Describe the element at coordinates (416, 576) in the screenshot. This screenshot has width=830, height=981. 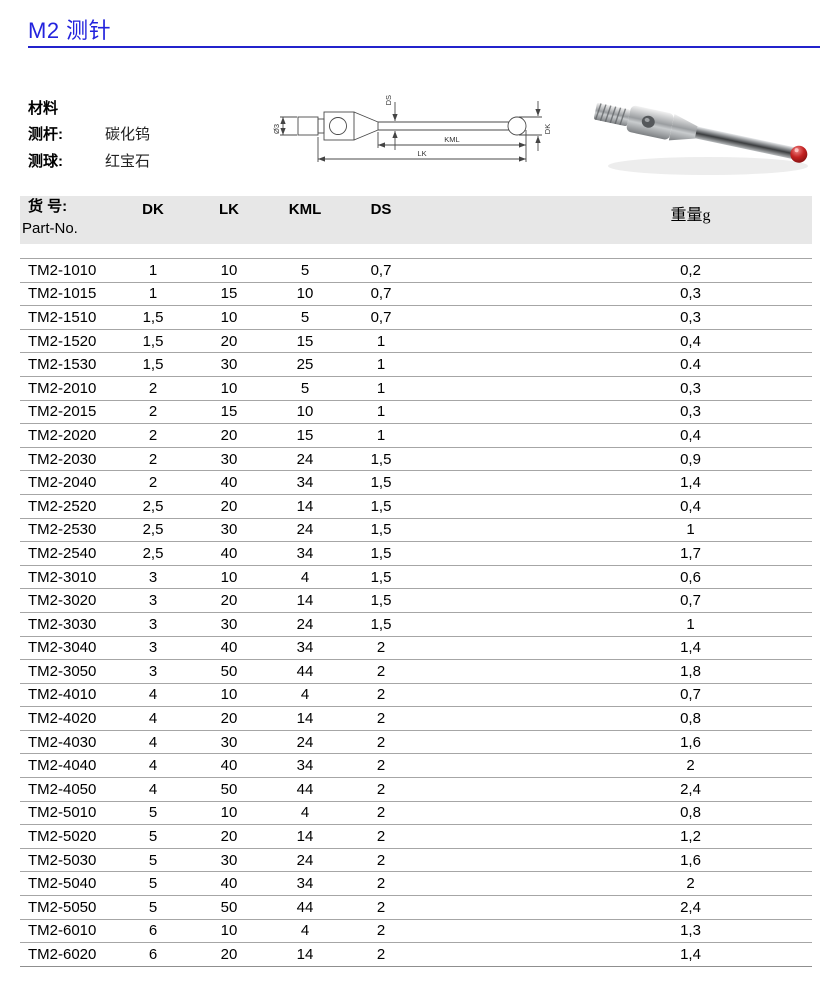
I see `table-row: TM2-3010 3 10 4 1,5 0,6` at that location.